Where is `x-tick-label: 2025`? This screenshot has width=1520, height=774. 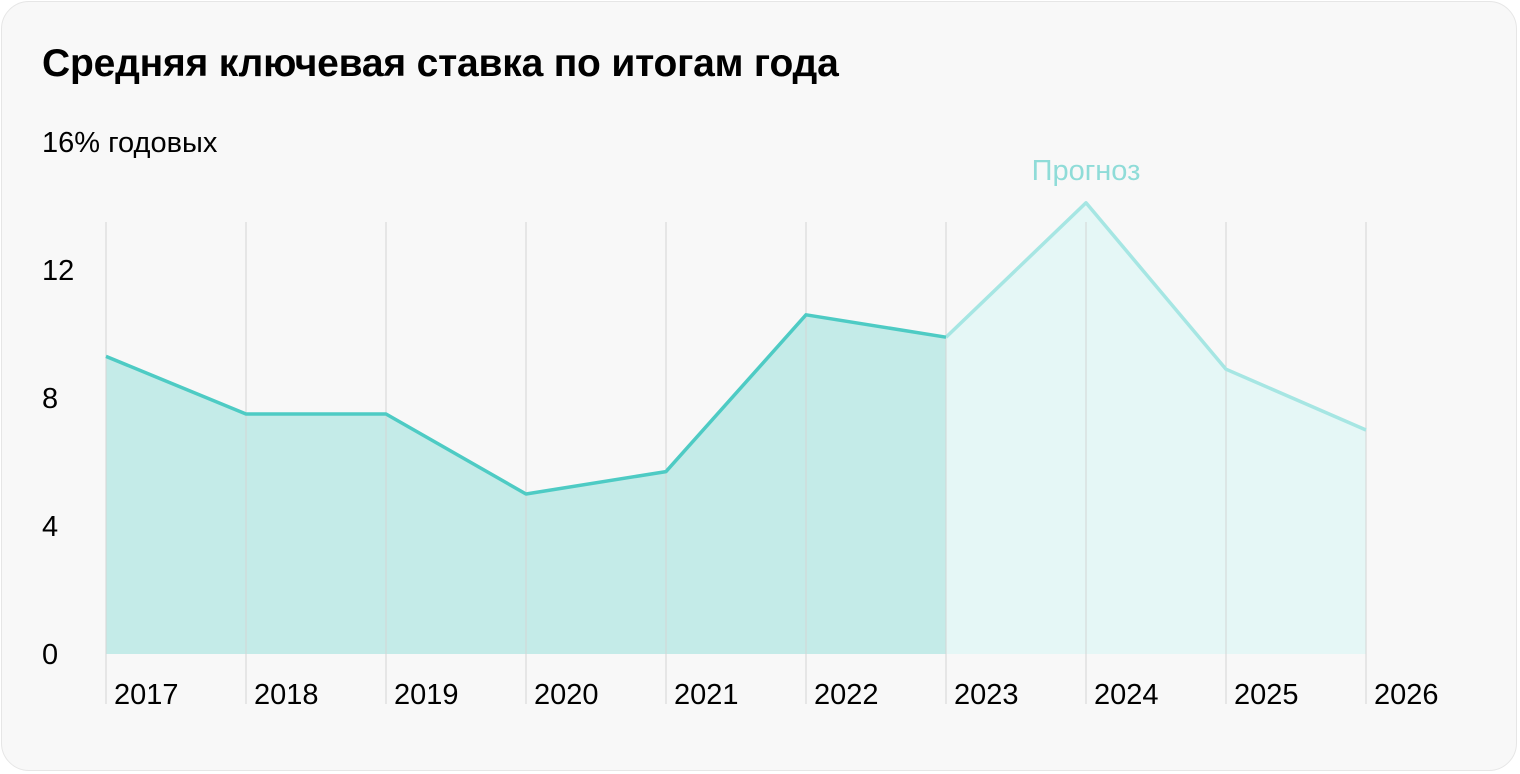 x-tick-label: 2025 is located at coordinates (1266, 695).